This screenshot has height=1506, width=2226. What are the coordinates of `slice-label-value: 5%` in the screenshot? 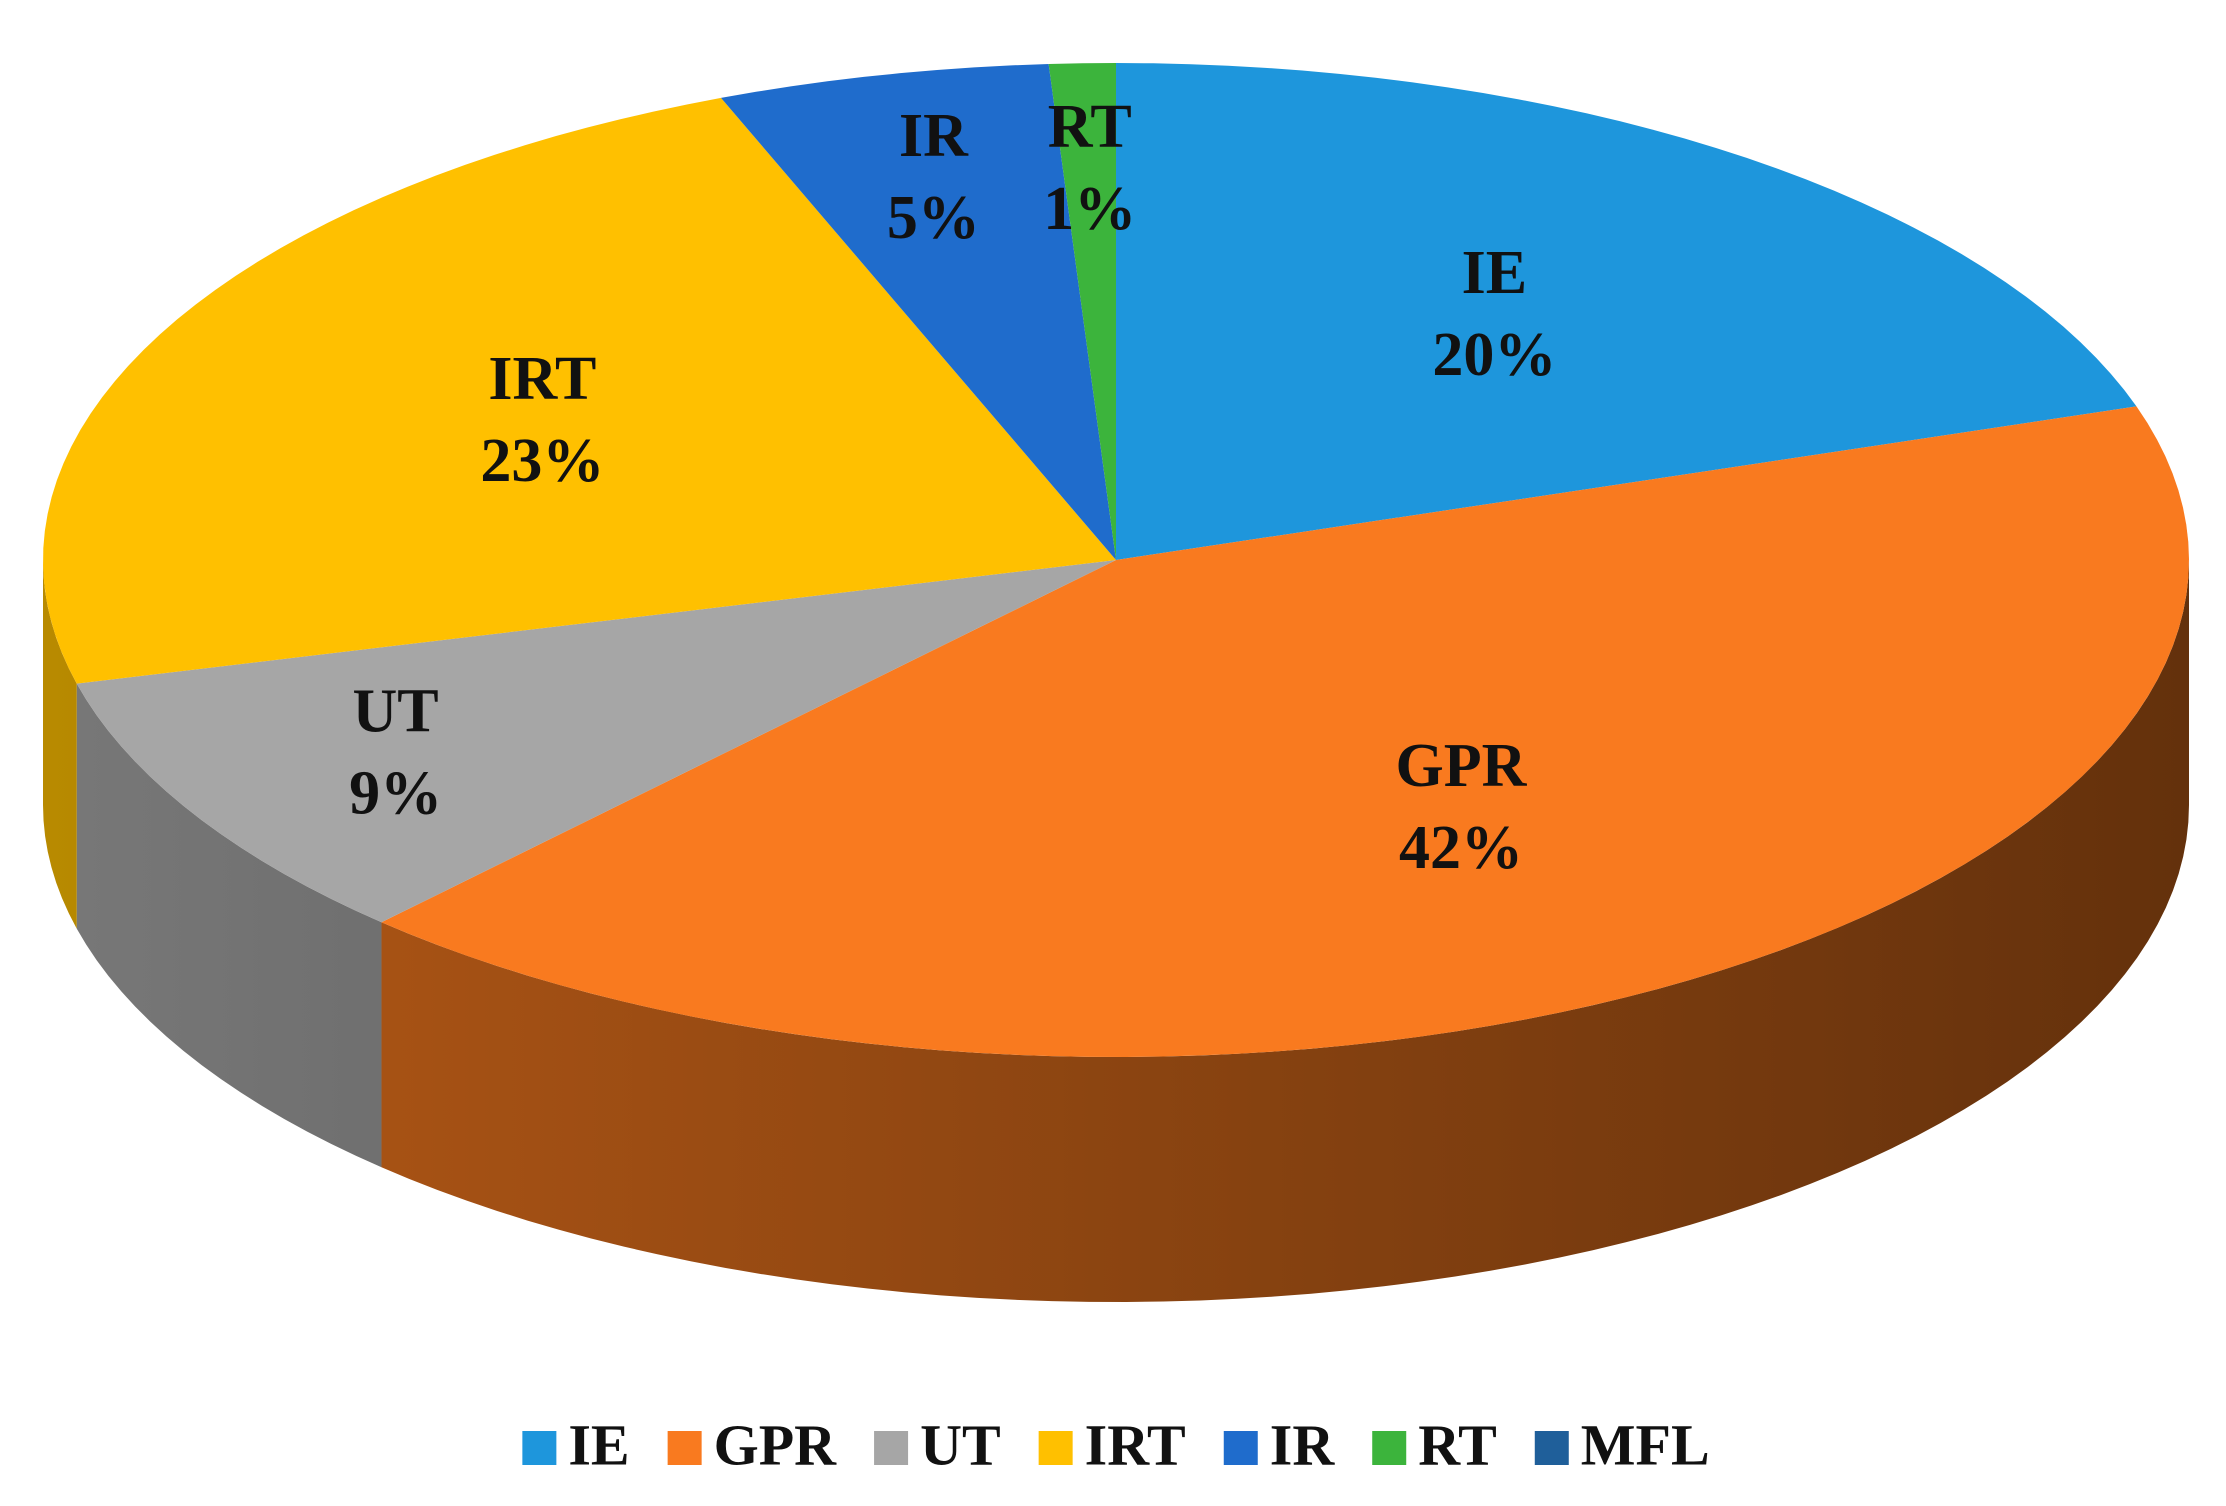 It's located at (933, 218).